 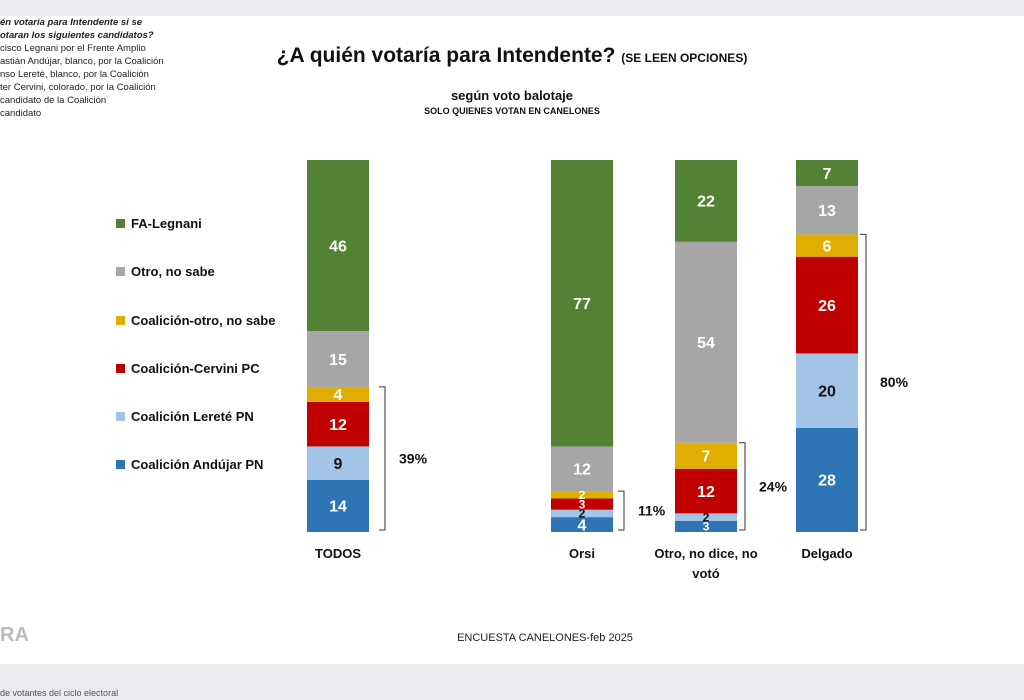 What do you see at coordinates (78, 87) in the screenshot?
I see `question-option: ter Cervini, colorado, por la Coalición` at bounding box center [78, 87].